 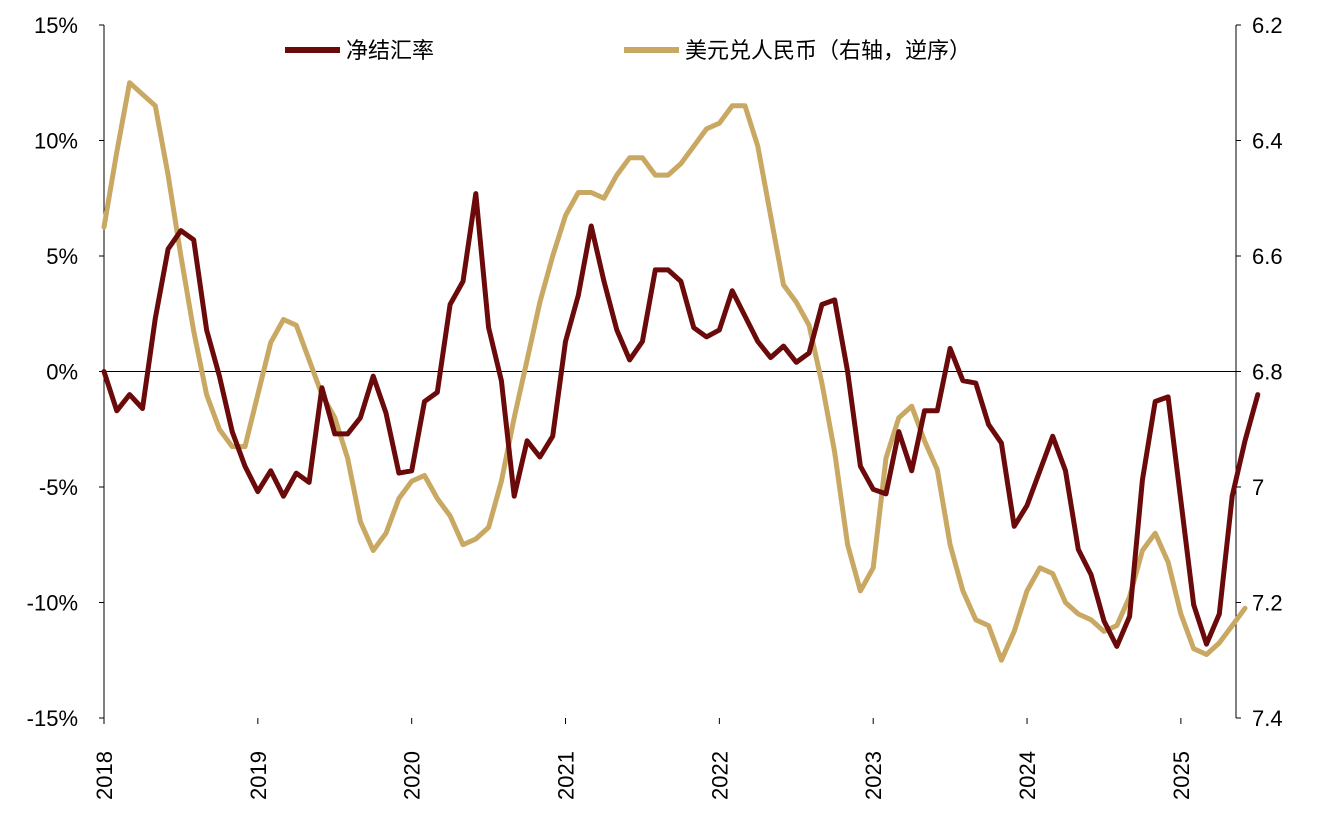 I want to click on left-tick-label: -15%, so click(x=52, y=718).